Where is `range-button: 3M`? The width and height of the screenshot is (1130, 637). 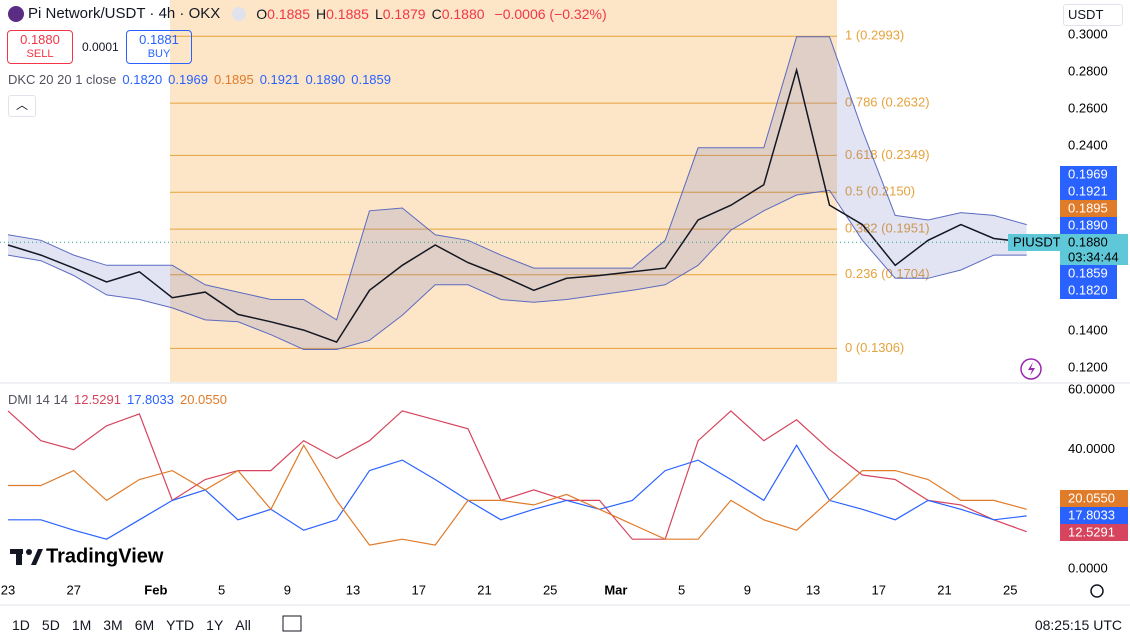 range-button: 3M is located at coordinates (113, 625).